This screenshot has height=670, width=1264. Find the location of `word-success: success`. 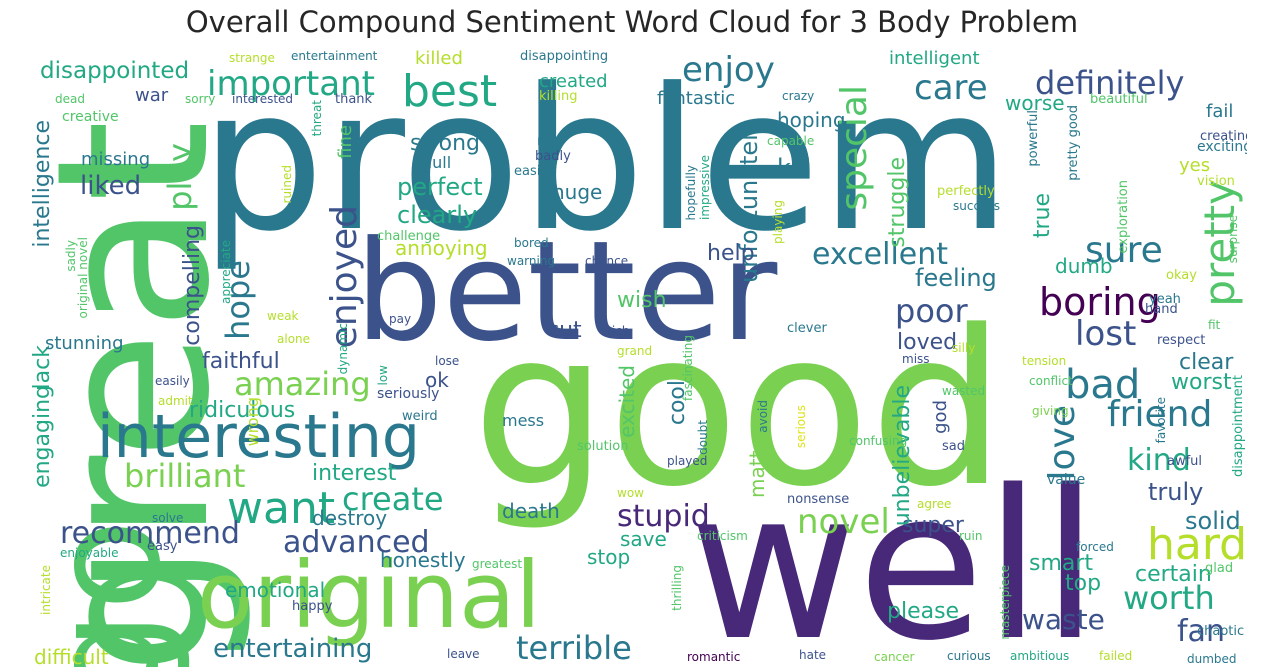

word-success: success is located at coordinates (976, 206).